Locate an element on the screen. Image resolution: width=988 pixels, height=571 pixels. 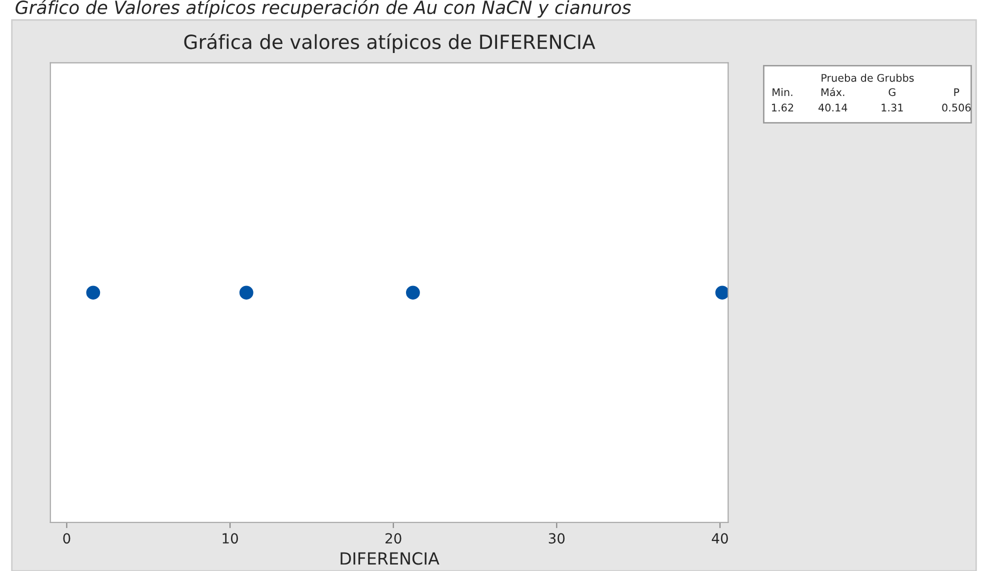
text: 0.506 is located at coordinates (956, 108).